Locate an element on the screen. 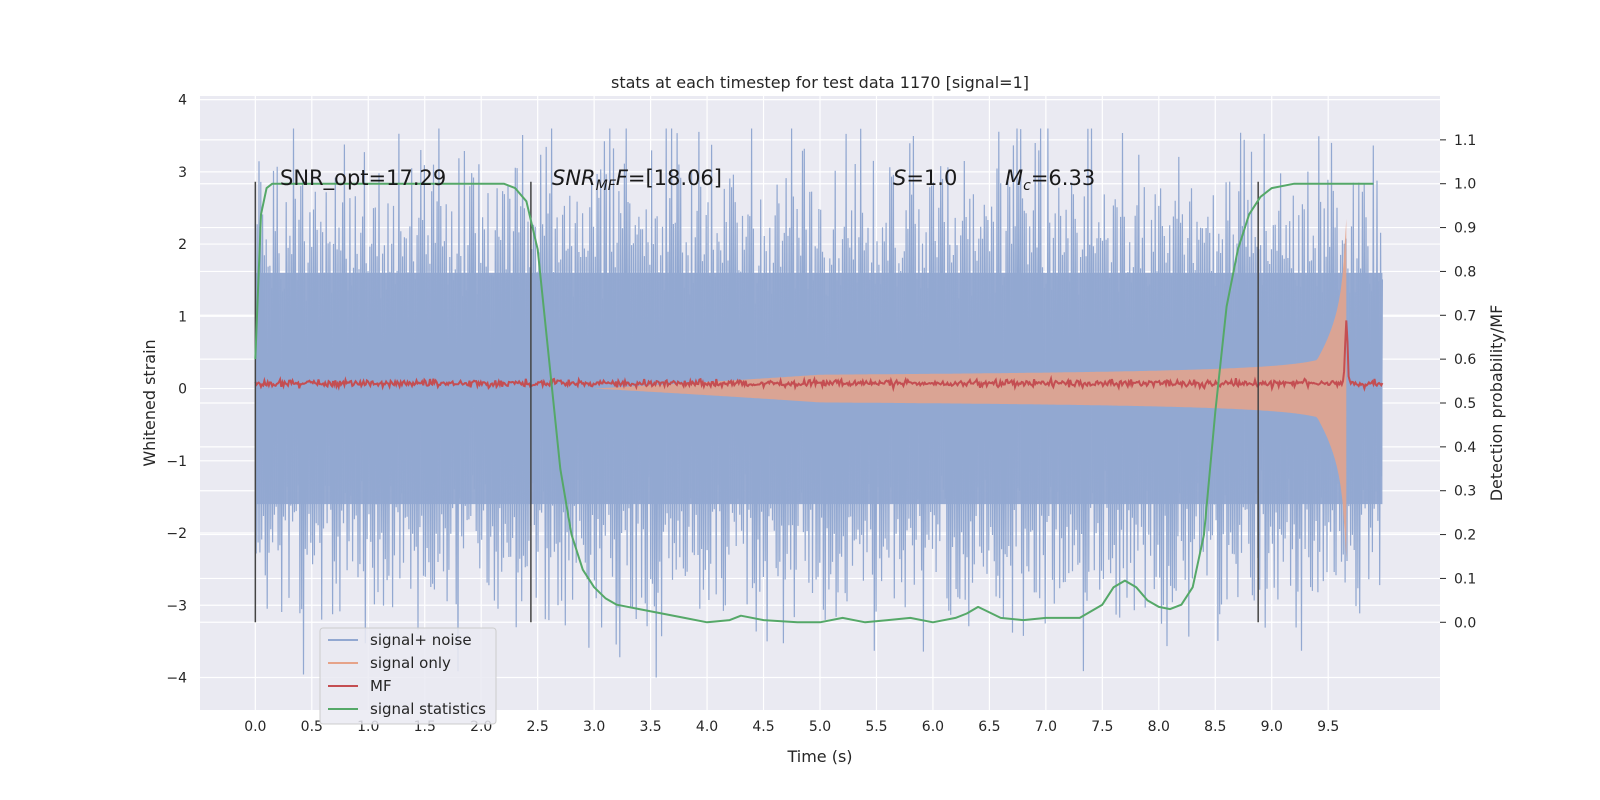 This screenshot has width=1600, height=800. x-tick-14: 7.0 is located at coordinates (1046, 727).